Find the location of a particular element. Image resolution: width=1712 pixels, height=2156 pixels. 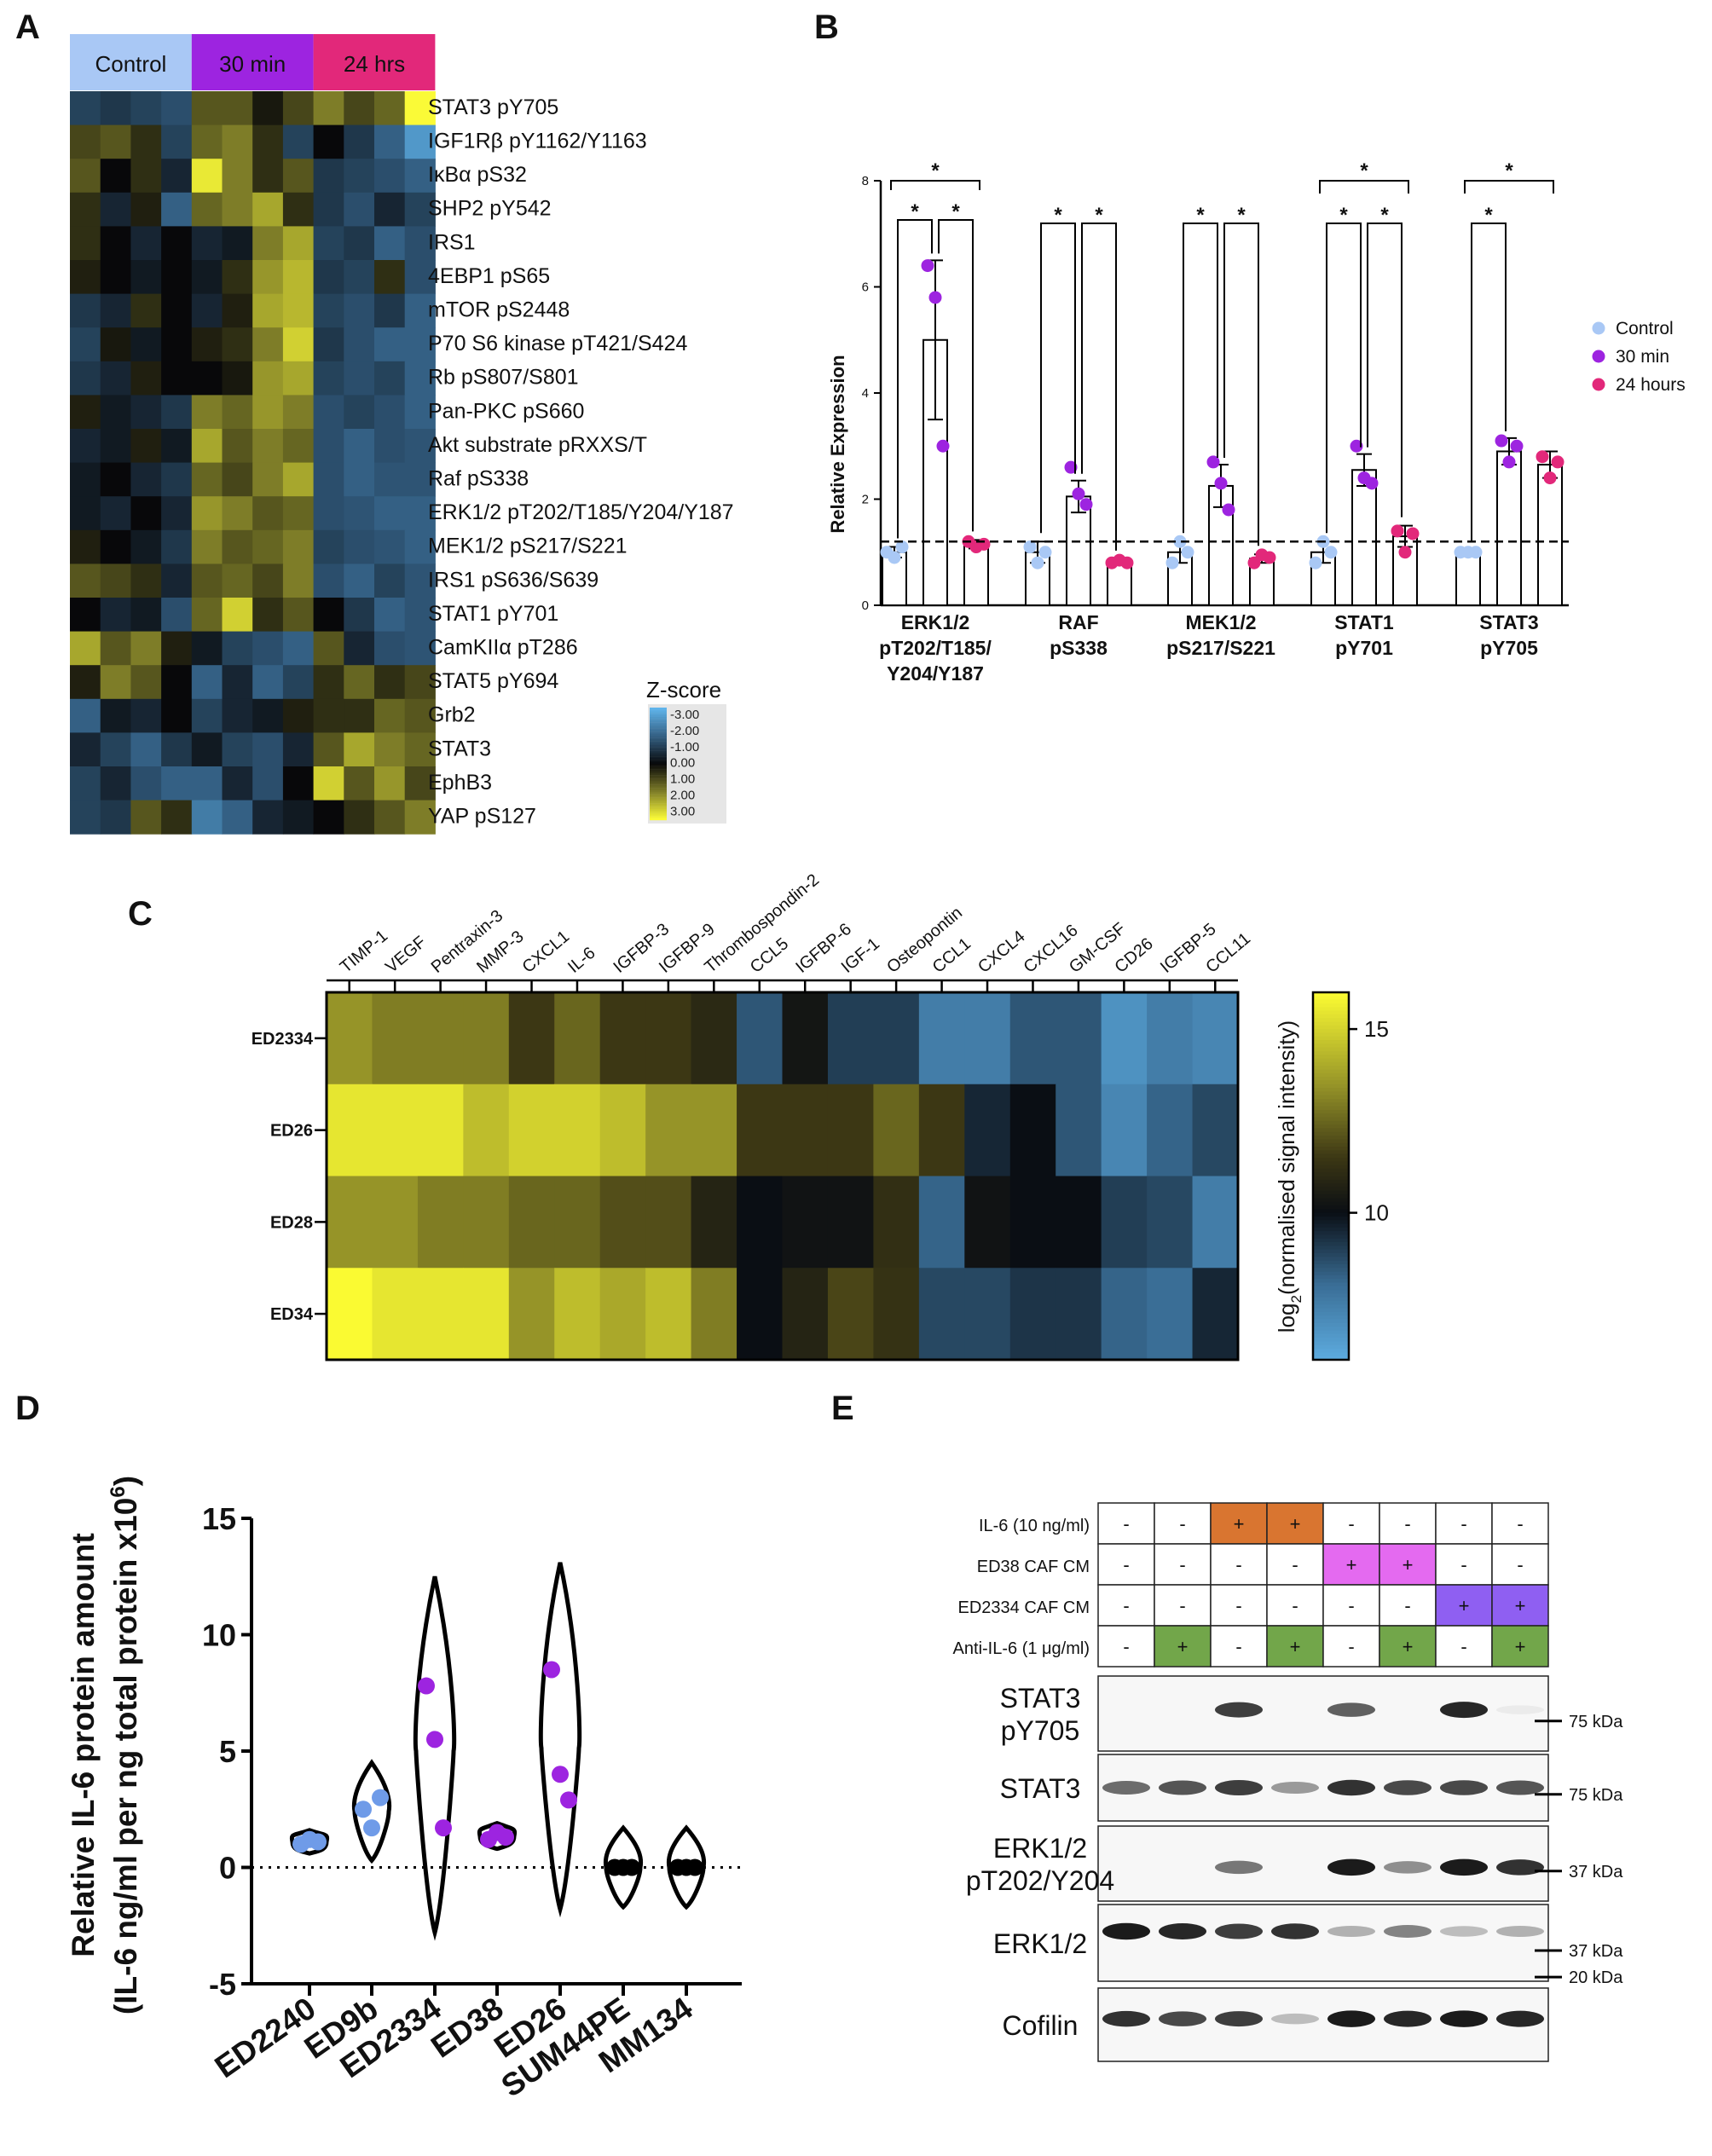

row-label: Raf pS338 is located at coordinates (478, 479).